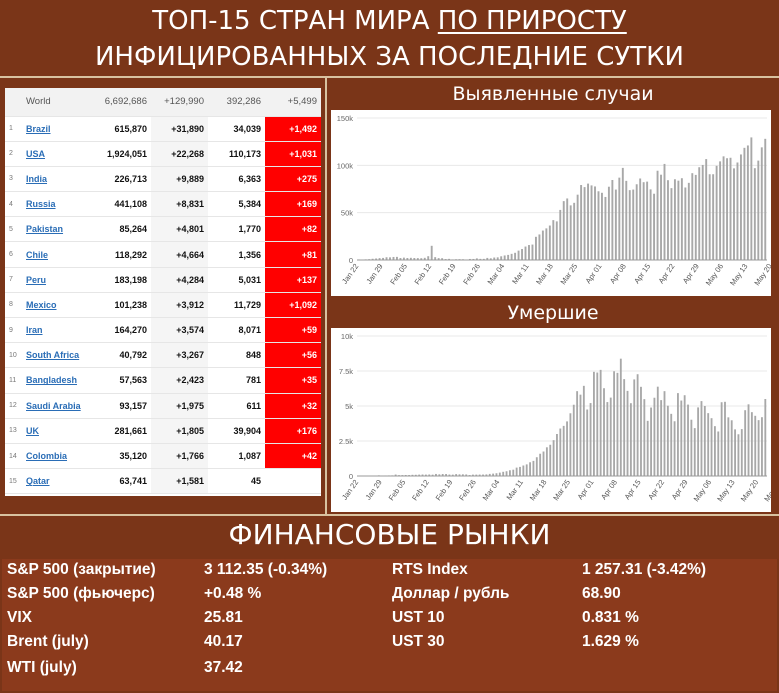 The width and height of the screenshot is (779, 693). Describe the element at coordinates (58, 179) in the screenshot. I see `country-link: India` at that location.